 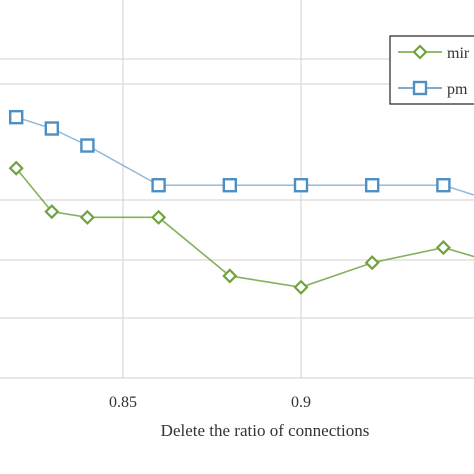 What do you see at coordinates (265, 430) in the screenshot?
I see `x-axis-label: Delete the ratio of connections` at bounding box center [265, 430].